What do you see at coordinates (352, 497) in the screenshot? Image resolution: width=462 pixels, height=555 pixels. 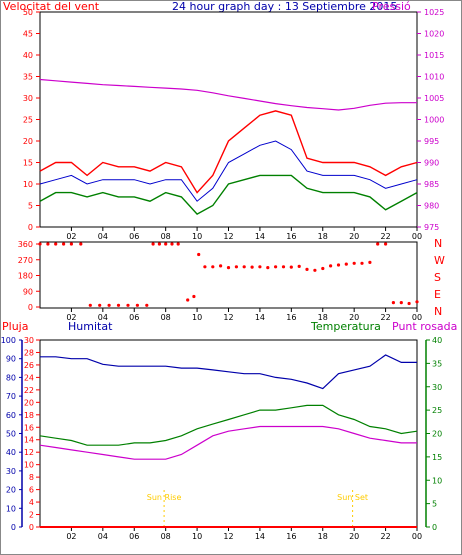 I see `sunset-label: Sun Set` at bounding box center [352, 497].